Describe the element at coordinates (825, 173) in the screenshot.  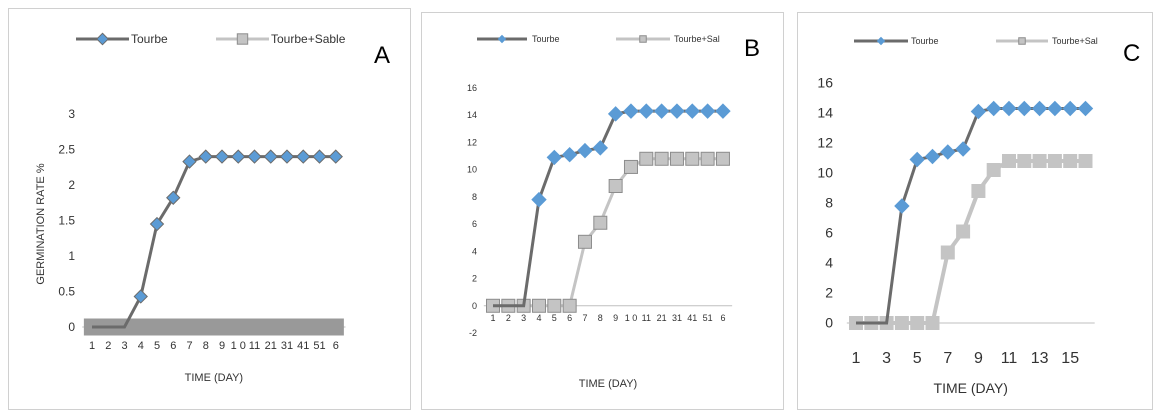
I see `y-tick-label: 10` at that location.